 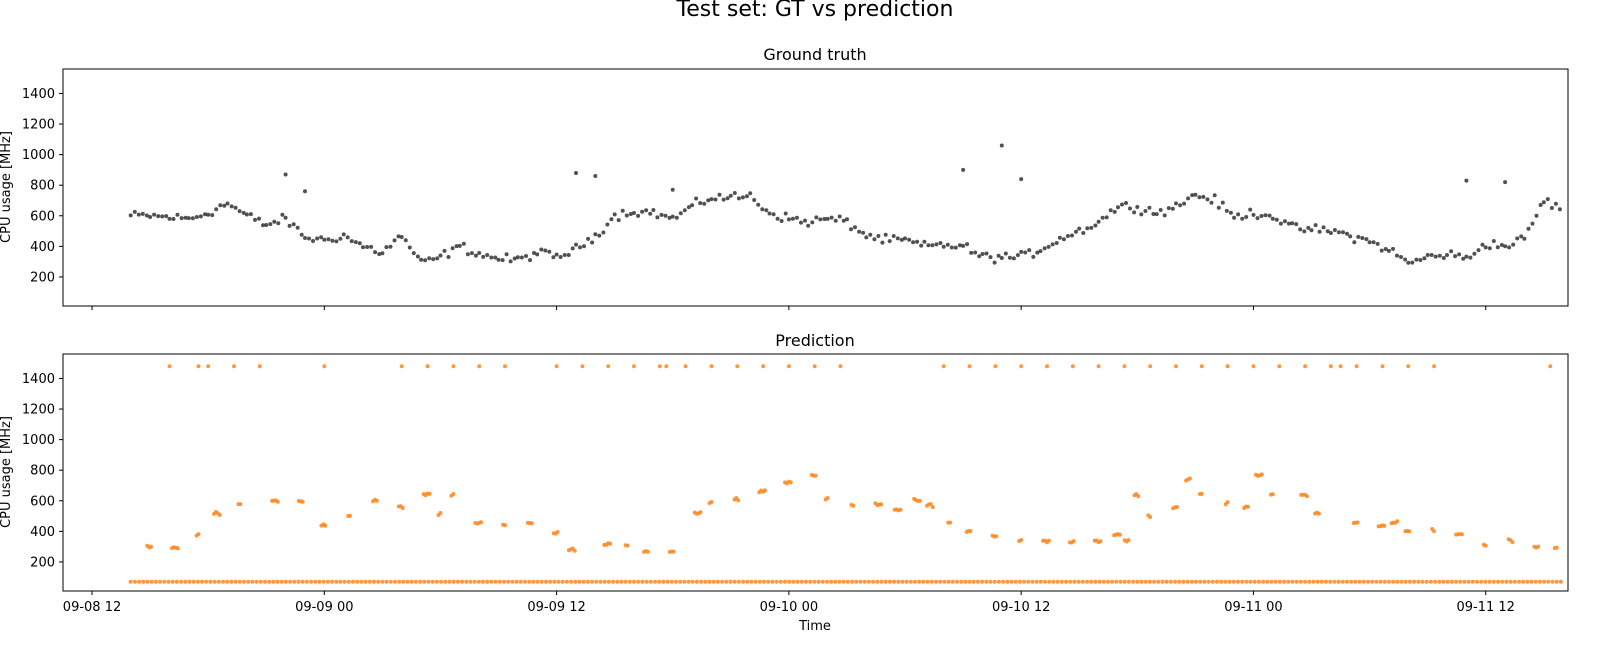 I want to click on x-tick-label: 09-09 12, so click(x=556, y=607).